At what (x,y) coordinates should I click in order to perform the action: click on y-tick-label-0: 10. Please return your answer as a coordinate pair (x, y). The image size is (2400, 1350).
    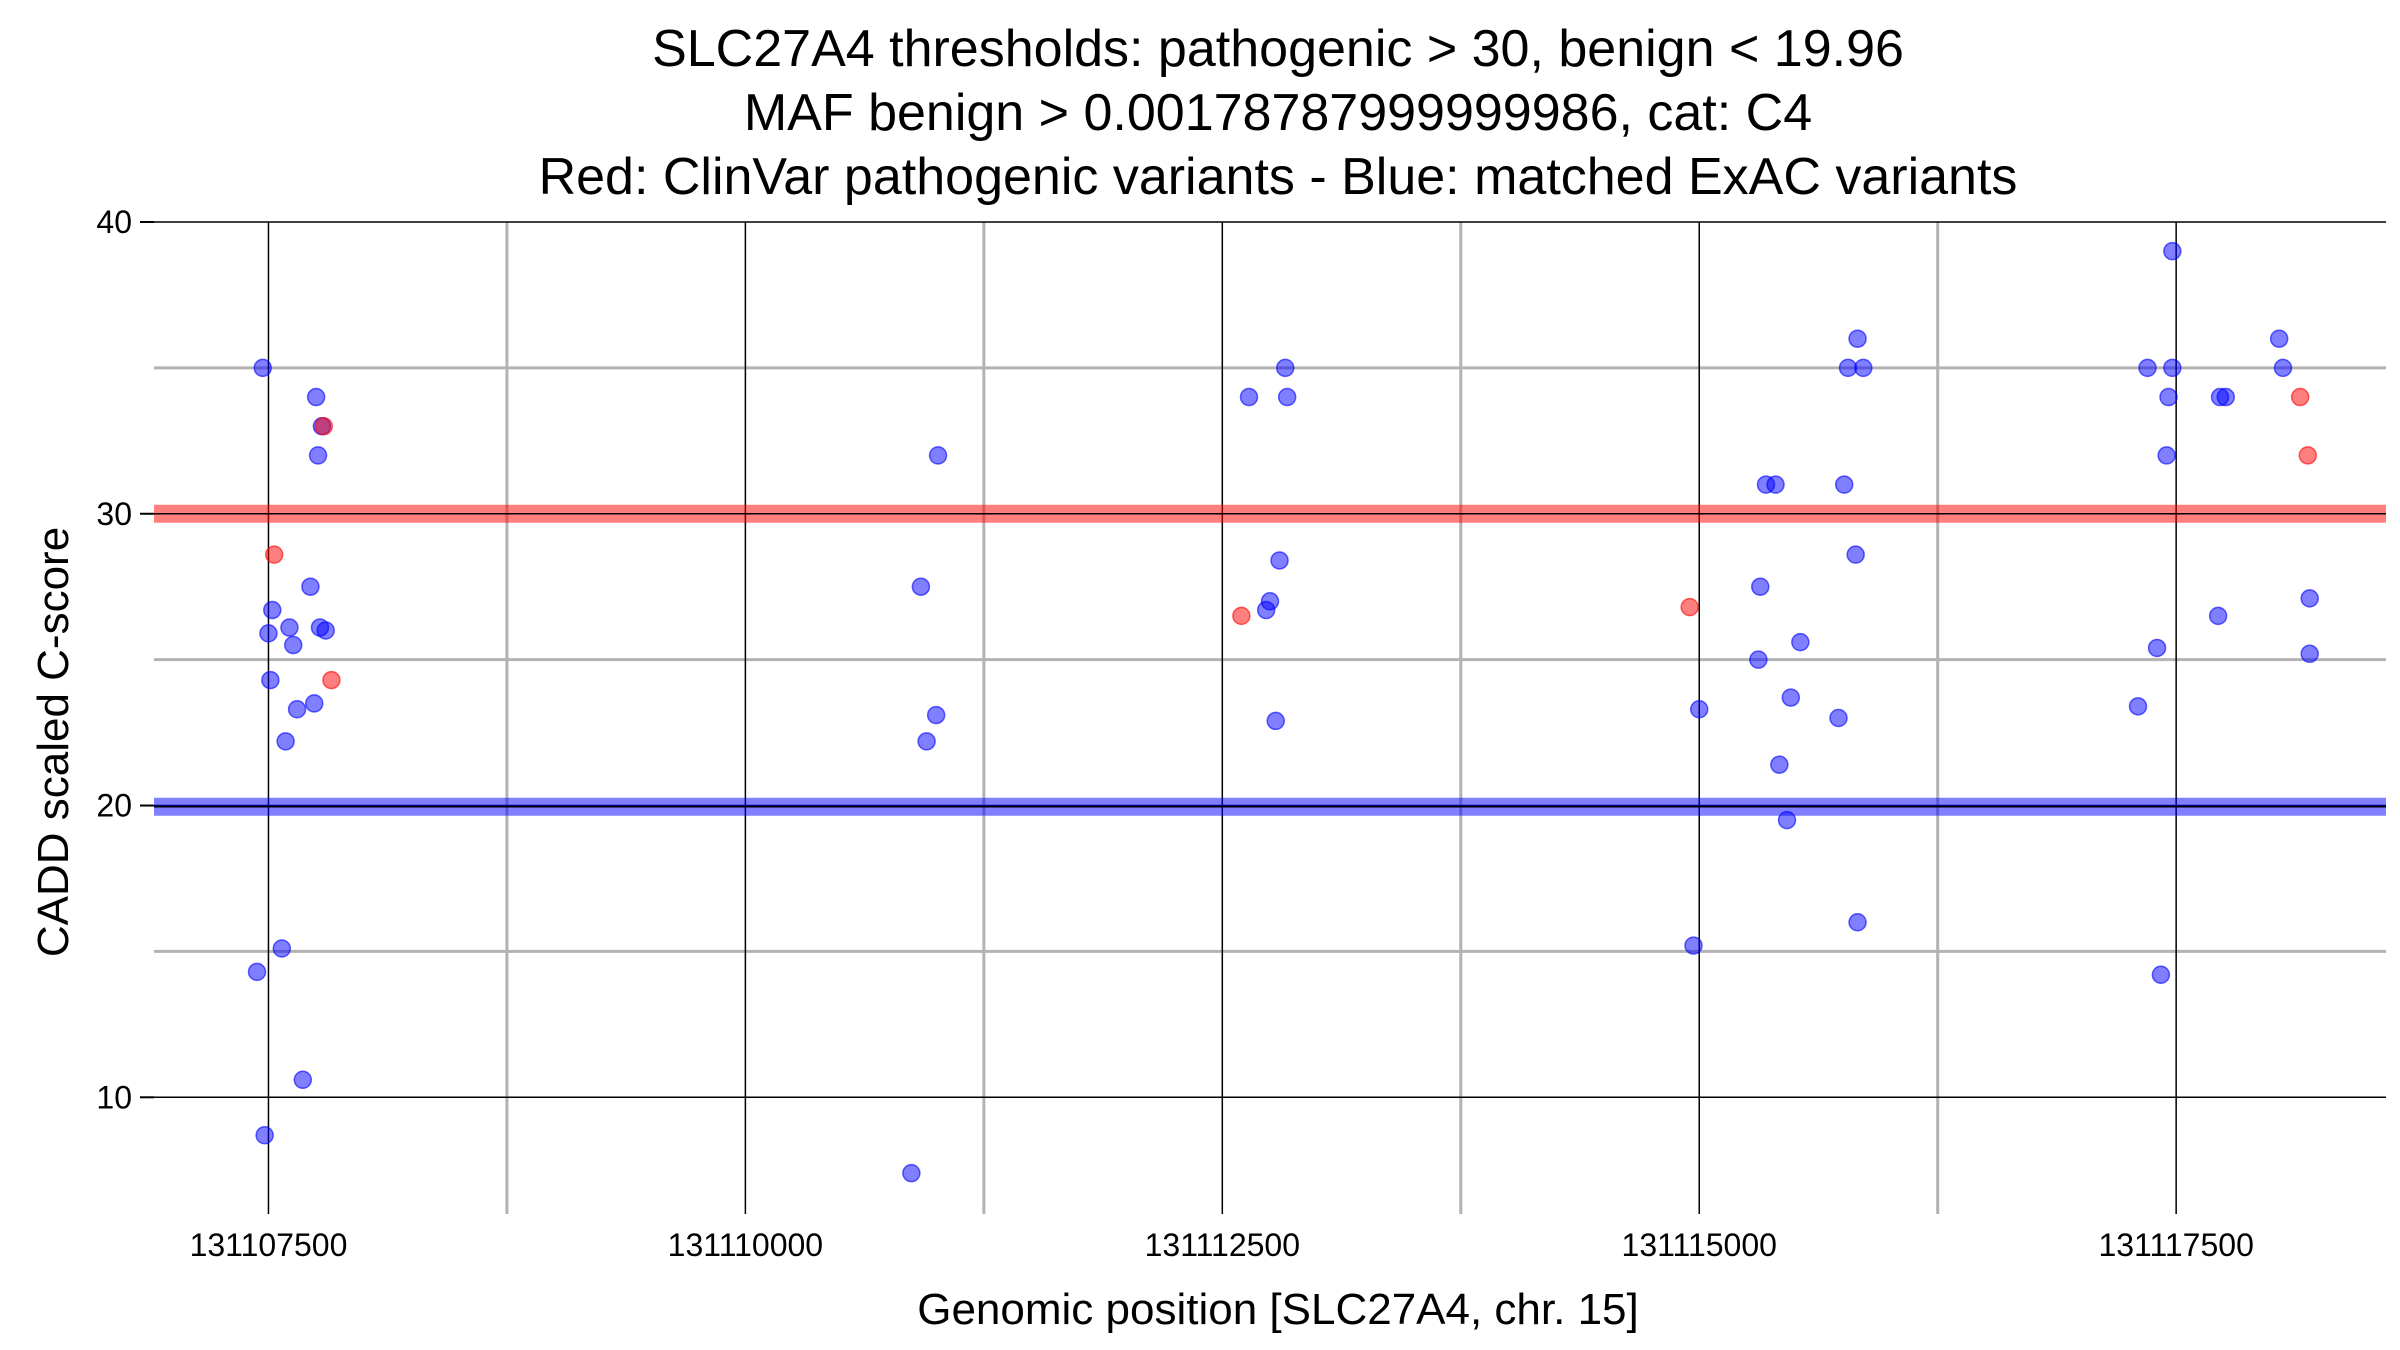
    Looking at the image, I should click on (114, 1097).